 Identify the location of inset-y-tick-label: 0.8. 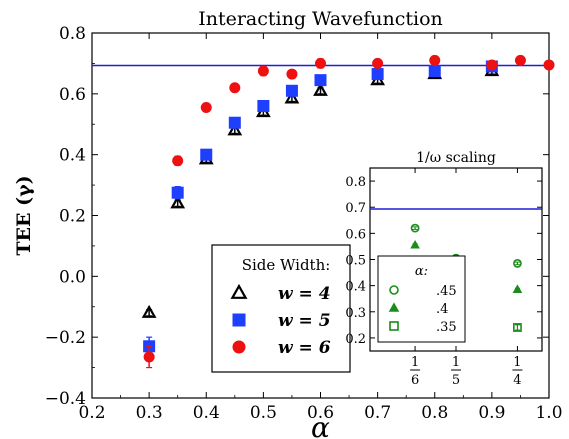
(355, 182).